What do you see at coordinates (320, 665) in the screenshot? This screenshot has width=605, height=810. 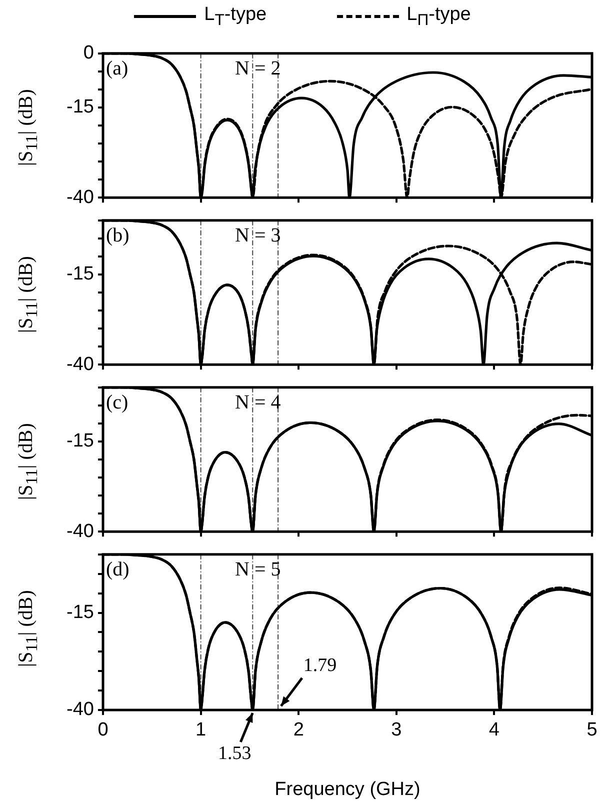 I see `annotation: 1.79` at bounding box center [320, 665].